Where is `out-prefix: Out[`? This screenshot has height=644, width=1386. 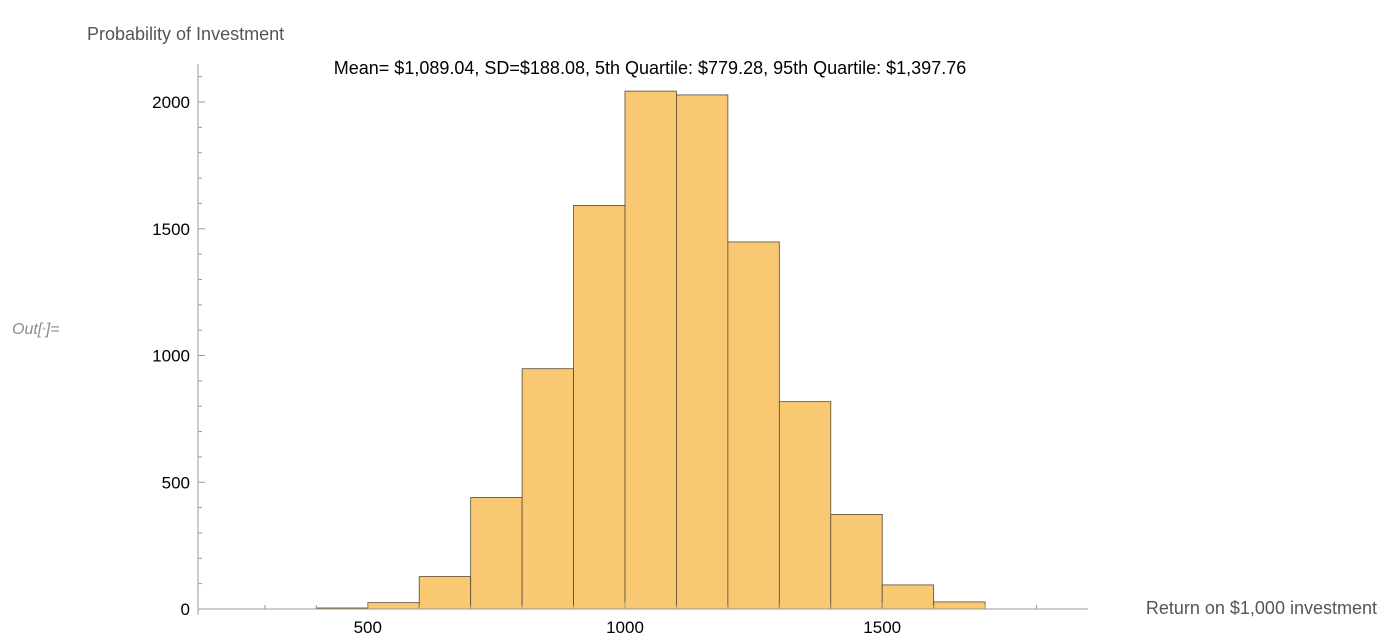 out-prefix: Out[ is located at coordinates (27, 329).